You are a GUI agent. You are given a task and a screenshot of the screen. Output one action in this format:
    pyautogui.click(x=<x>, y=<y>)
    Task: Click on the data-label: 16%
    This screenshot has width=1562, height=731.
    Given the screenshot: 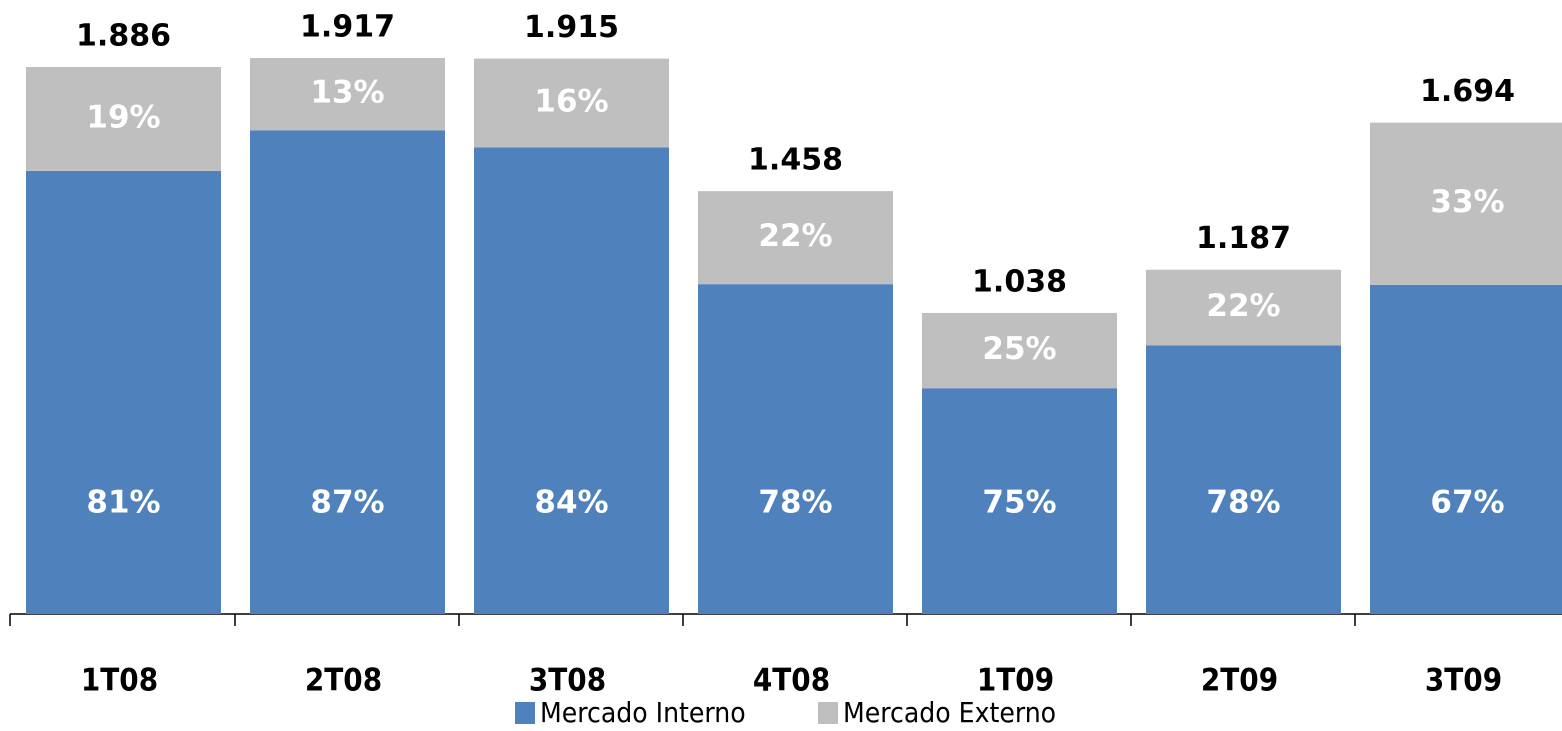 What is the action you would take?
    pyautogui.click(x=571, y=102)
    